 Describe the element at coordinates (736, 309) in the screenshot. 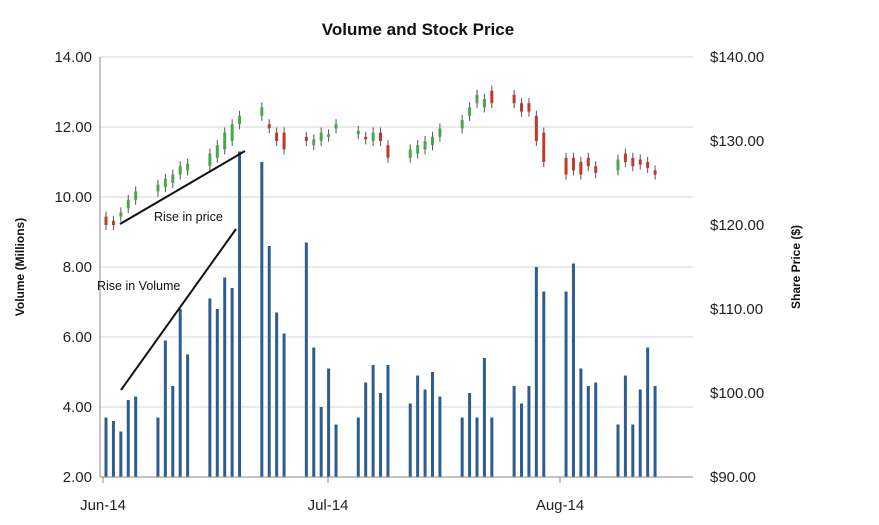

I see `y2-tick-label: $110.00` at that location.